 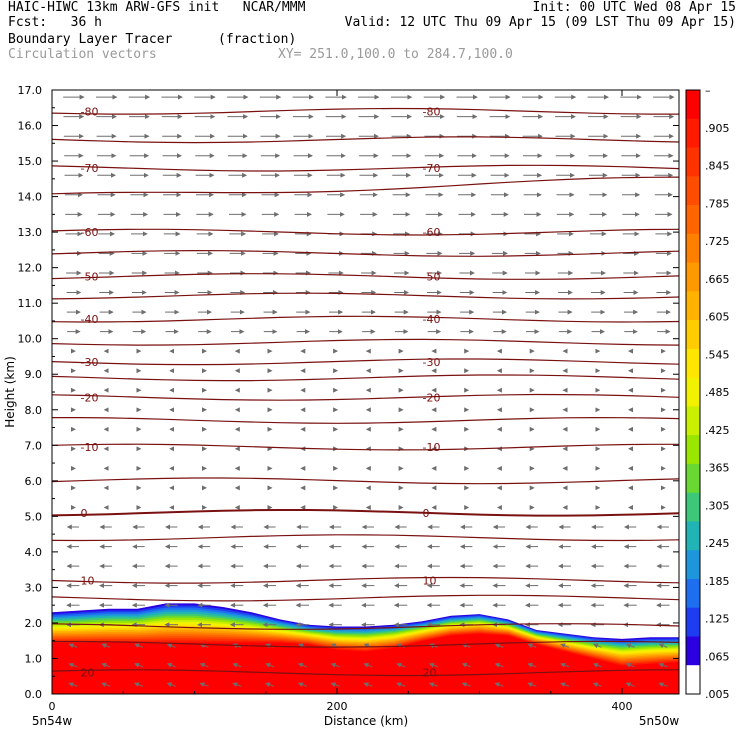 What do you see at coordinates (717, 166) in the screenshot?
I see `colorbar-label-2: .845` at bounding box center [717, 166].